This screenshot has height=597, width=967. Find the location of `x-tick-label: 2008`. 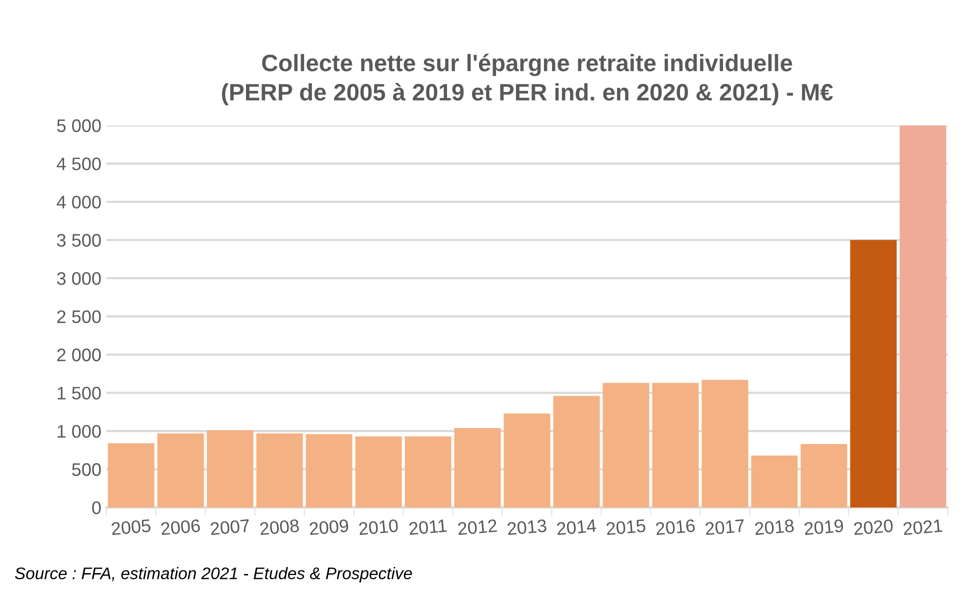

x-tick-label: 2008 is located at coordinates (280, 527).